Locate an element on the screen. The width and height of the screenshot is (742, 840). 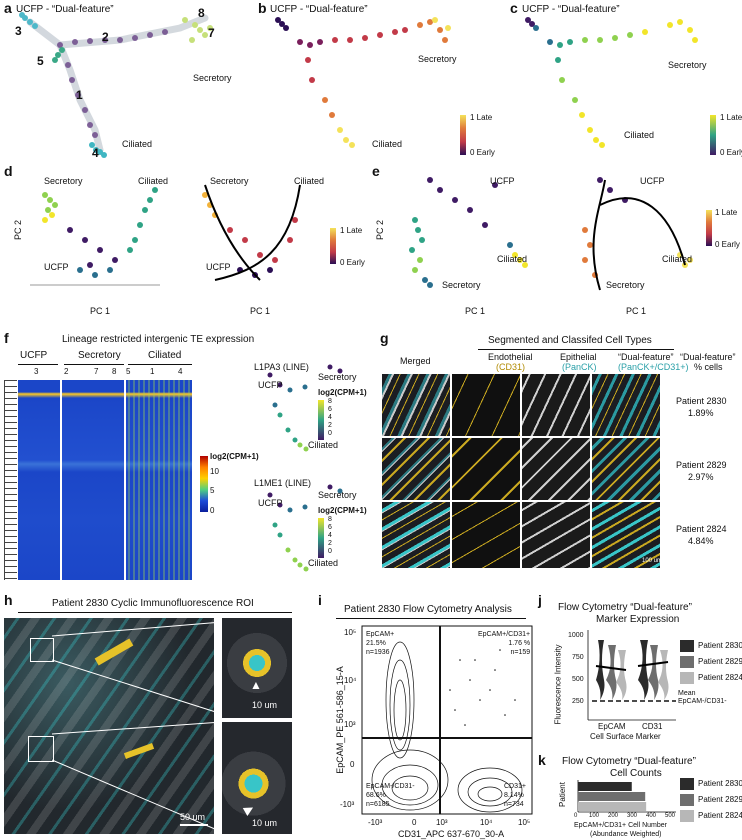
panel-d-letter: d is located at coordinates (8, 171).